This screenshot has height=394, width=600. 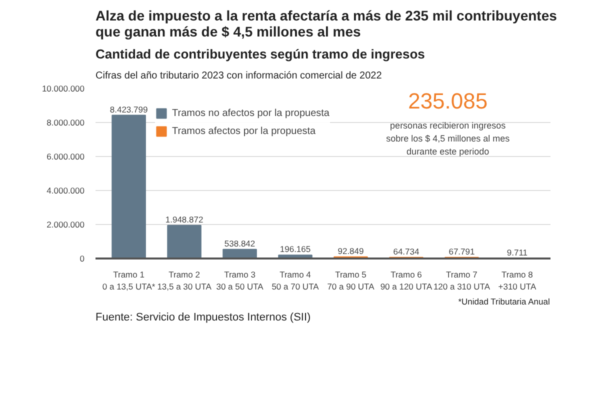 I want to click on text: 9.711, so click(x=517, y=252).